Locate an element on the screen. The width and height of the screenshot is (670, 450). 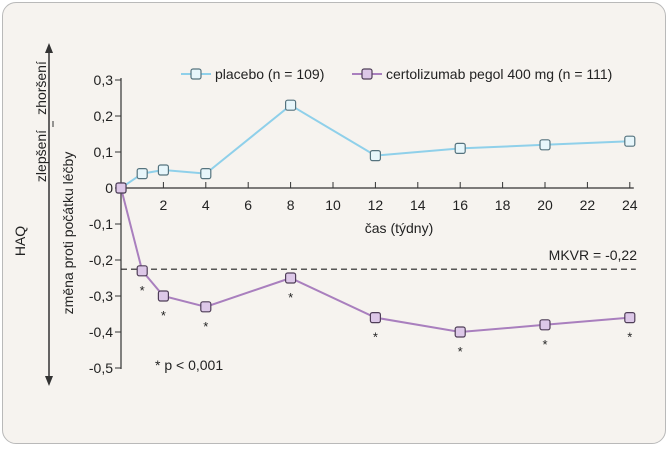
x-tick-label: 12 is located at coordinates (376, 205).